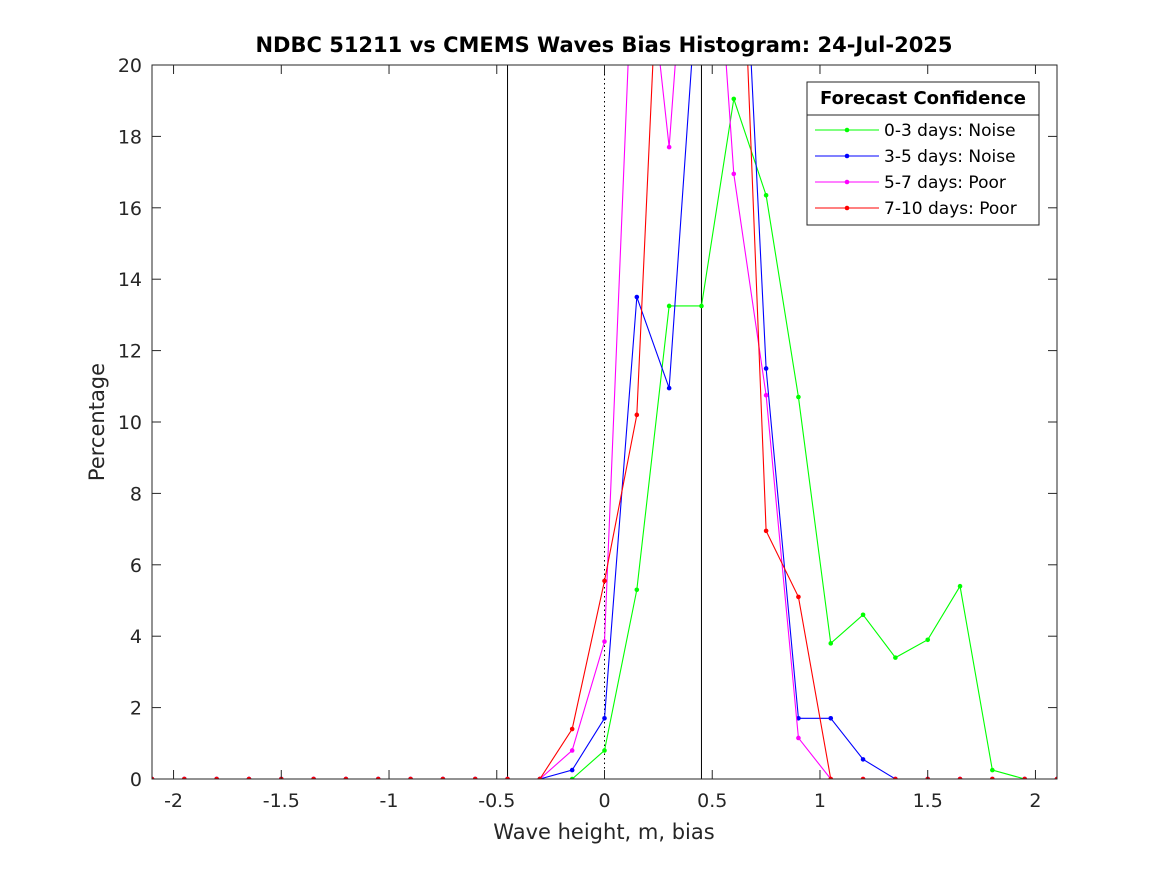  What do you see at coordinates (712, 801) in the screenshot?
I see `x-tick-label: 0.5` at bounding box center [712, 801].